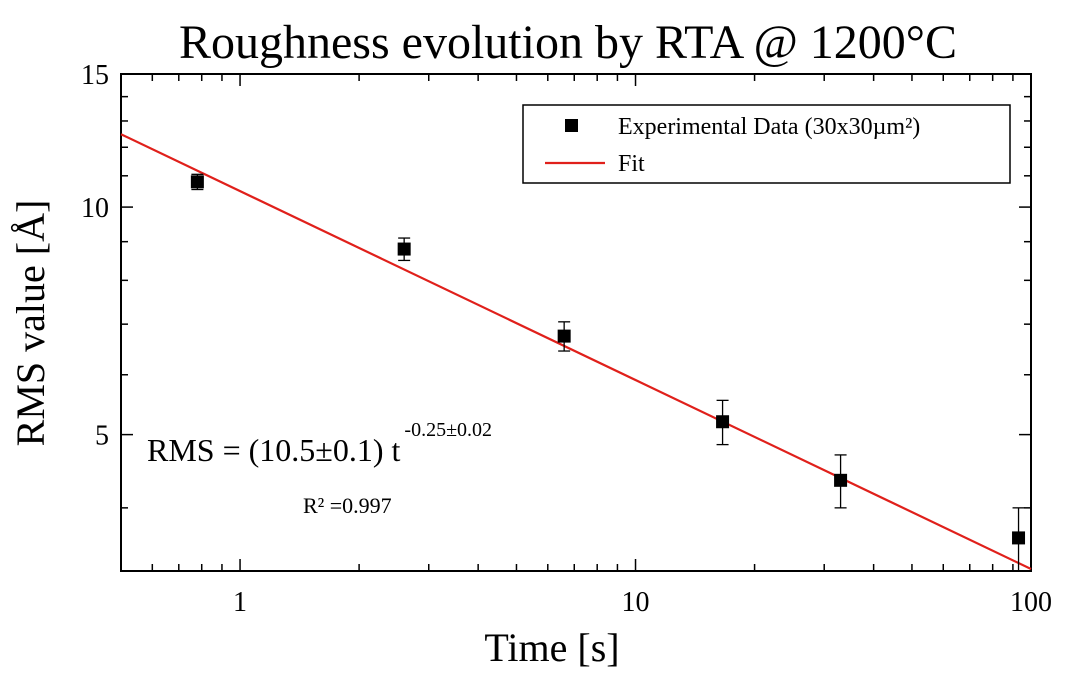  What do you see at coordinates (347, 505) in the screenshot?
I see `r-squared-label: R² =0.997` at bounding box center [347, 505].